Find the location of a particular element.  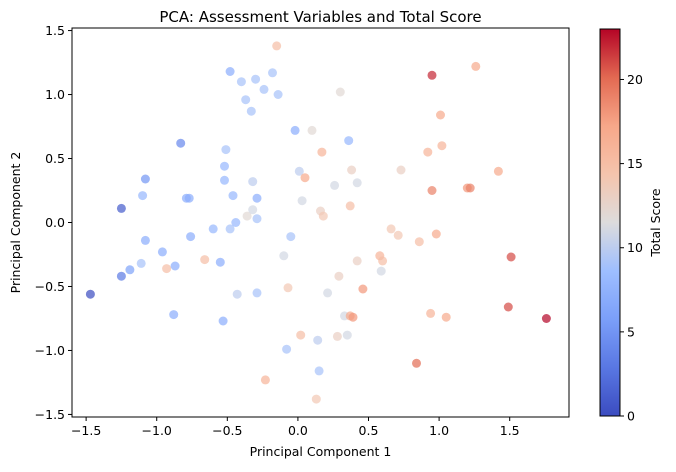

y-tick-label: −1.5 is located at coordinates (50, 414).